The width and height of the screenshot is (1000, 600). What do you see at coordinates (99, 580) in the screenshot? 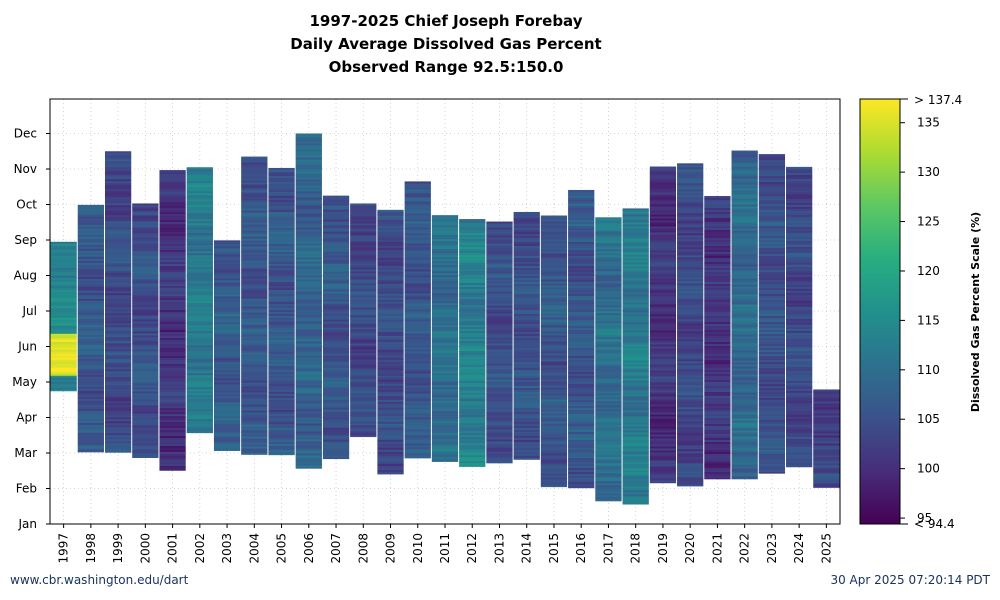
I see `source-url: www.cbr.washington.edu/dart` at bounding box center [99, 580].